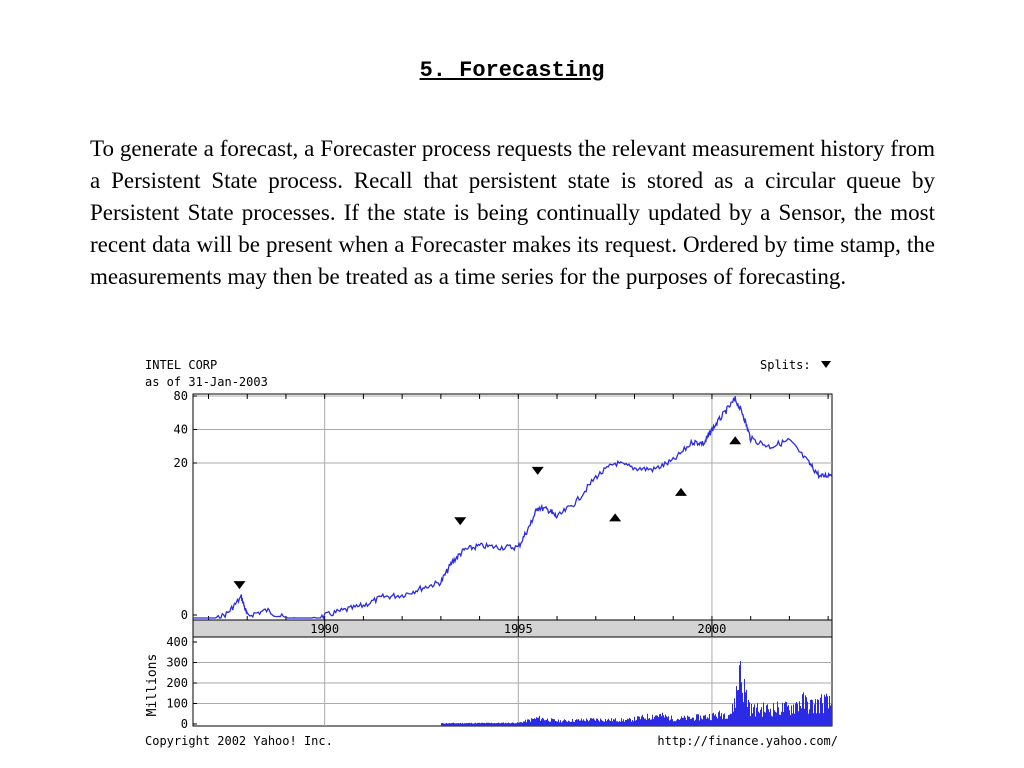  I want to click on volume-plot-area, so click(512, 681).